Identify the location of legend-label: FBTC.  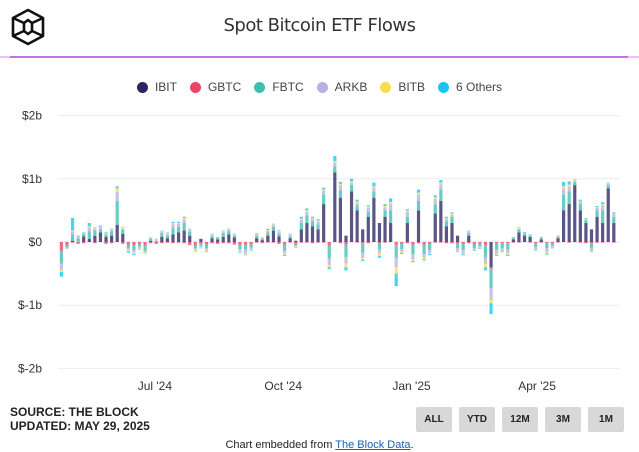
(288, 87).